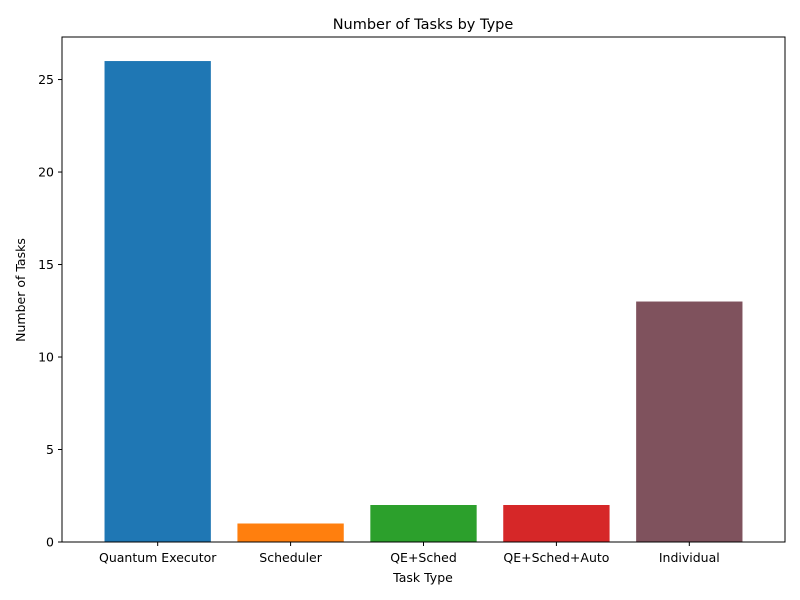 This screenshot has width=800, height=600. I want to click on bar-scheduler, so click(290, 532).